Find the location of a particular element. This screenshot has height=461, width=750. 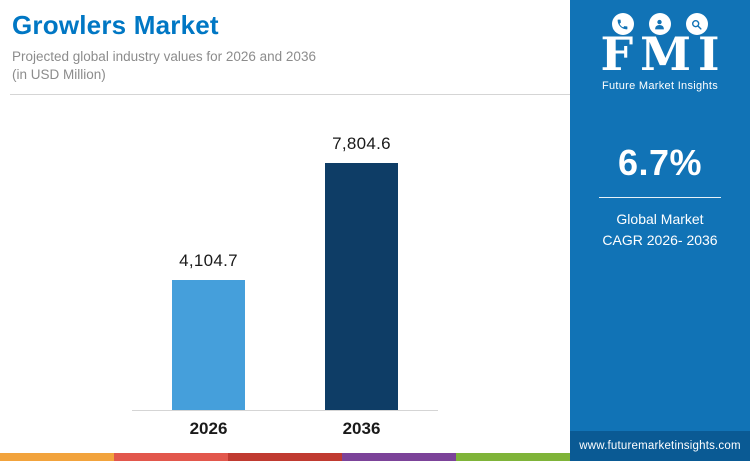

cagr-label: Global Market CAGR 2026- 2036 is located at coordinates (660, 230).